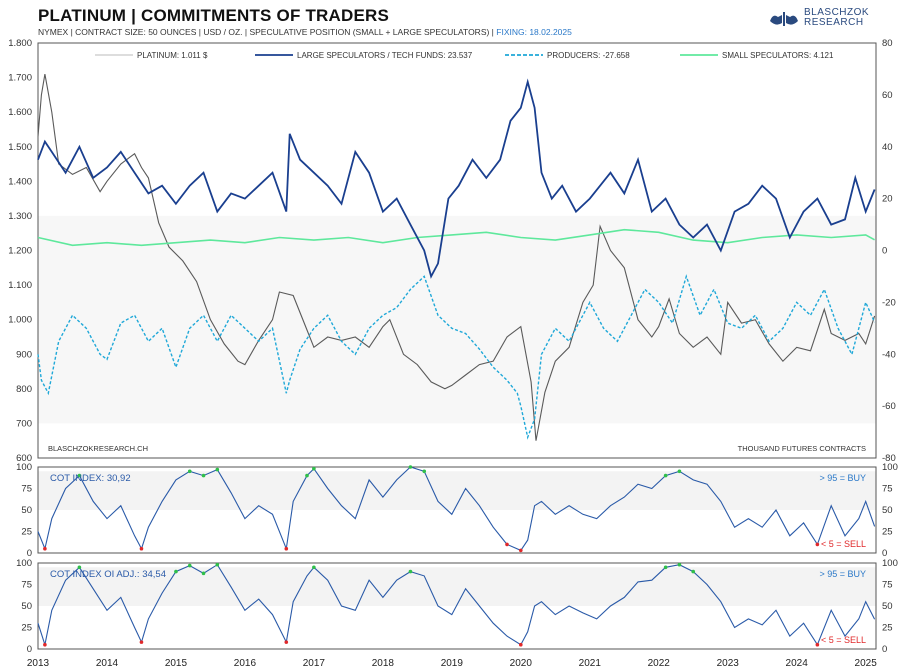  Describe the element at coordinates (590, 663) in the screenshot. I see `year-tick-label: 2021` at that location.